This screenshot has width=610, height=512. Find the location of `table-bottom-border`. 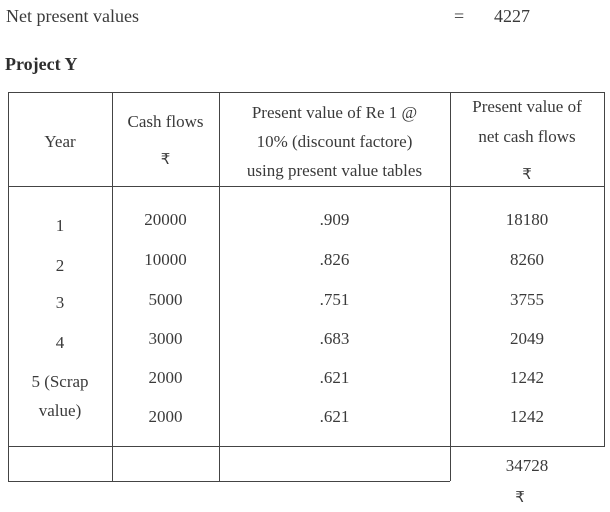

table-bottom-border is located at coordinates (229, 481).